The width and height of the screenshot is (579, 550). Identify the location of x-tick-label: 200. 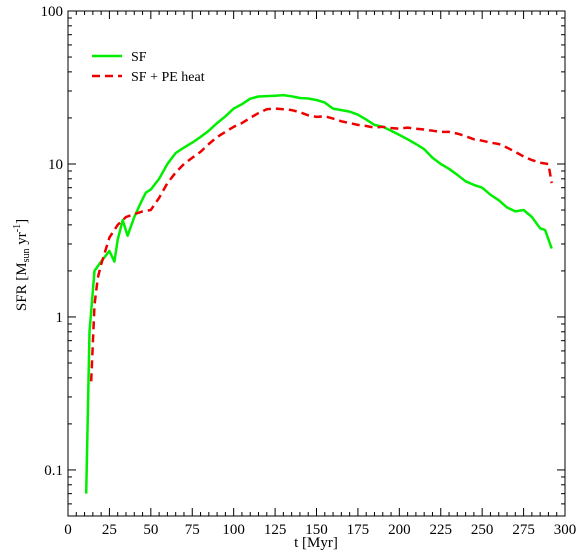
(399, 530).